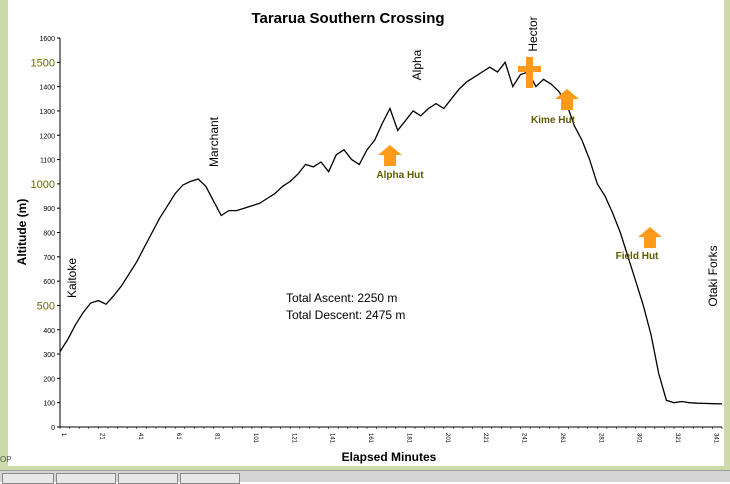 The width and height of the screenshot is (730, 484). I want to click on y-tick-label: 0, so click(53, 428).